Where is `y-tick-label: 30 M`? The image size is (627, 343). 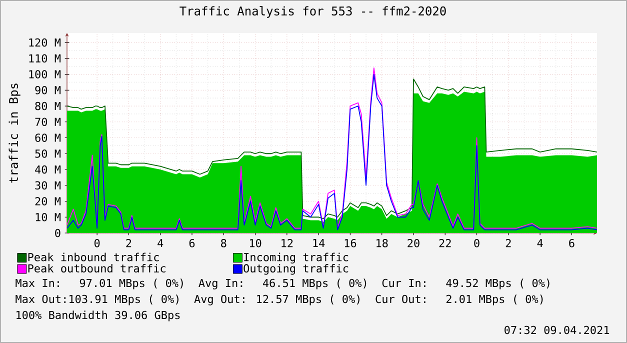
y-tick-label: 30 M is located at coordinates (48, 185).